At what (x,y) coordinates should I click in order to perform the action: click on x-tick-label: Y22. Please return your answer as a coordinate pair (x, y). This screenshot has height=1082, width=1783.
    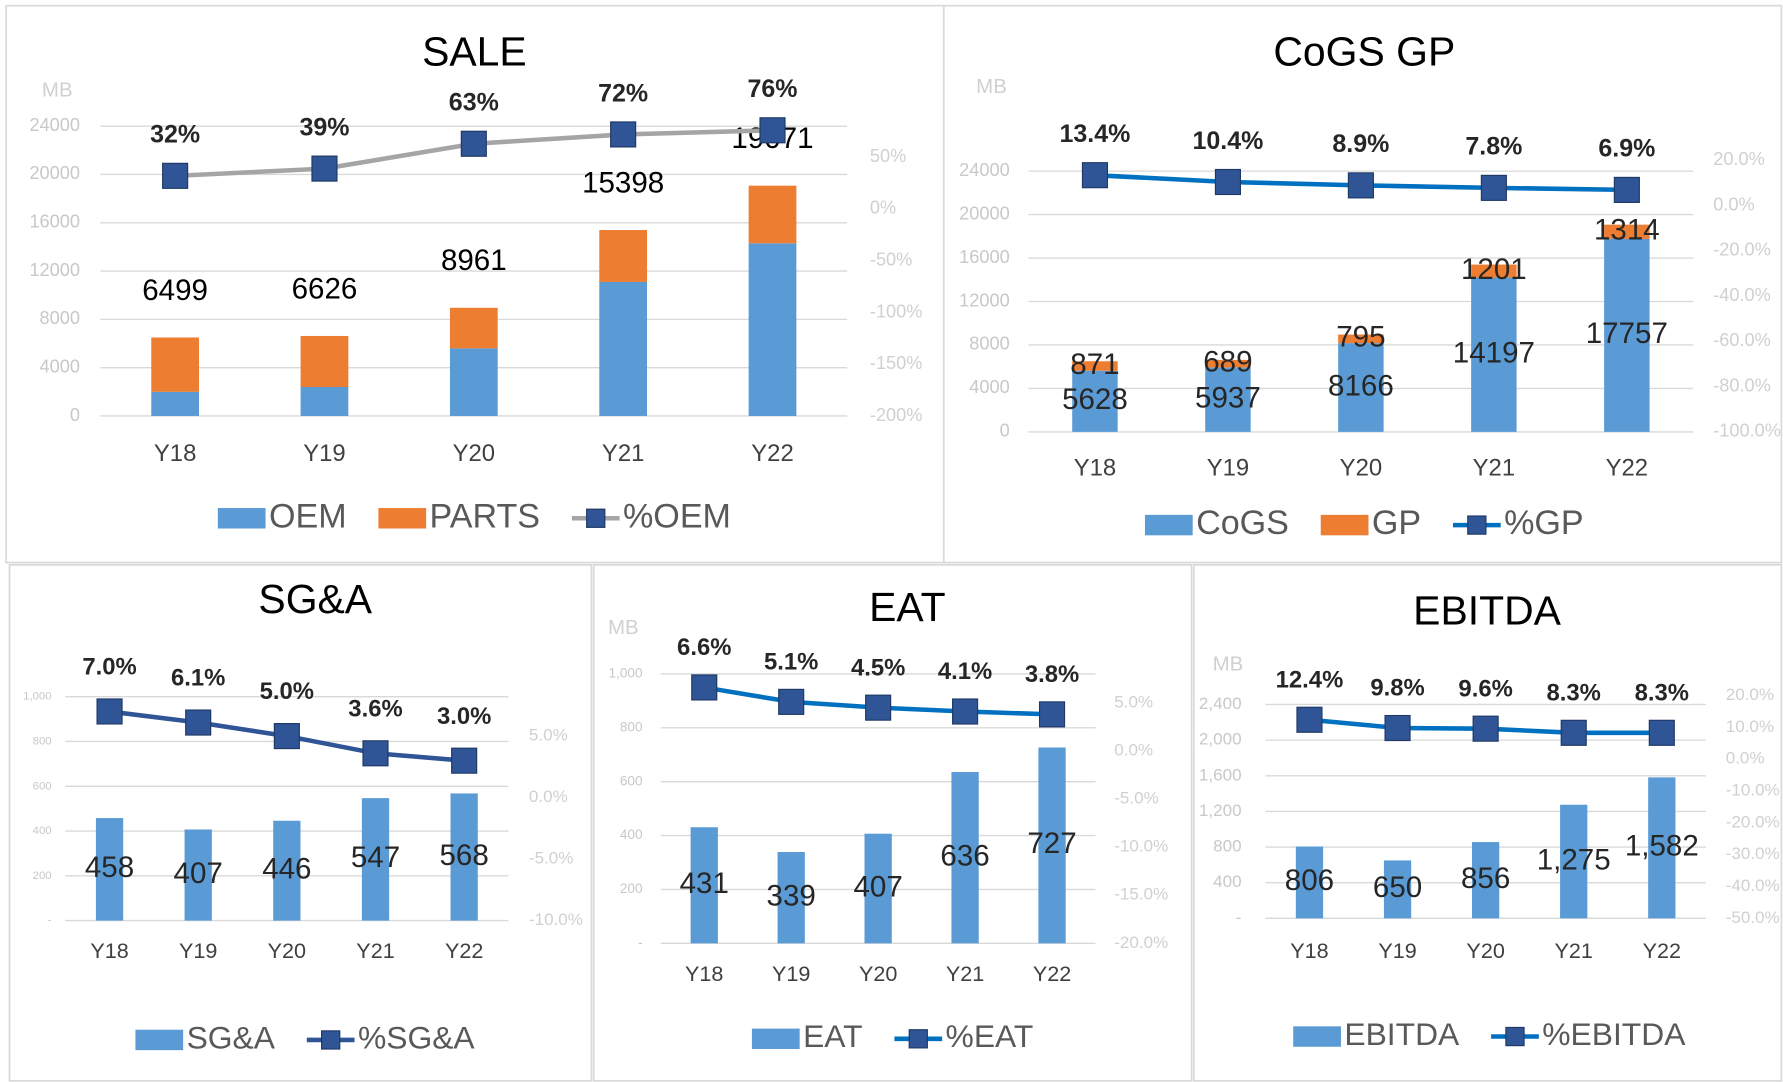
    Looking at the image, I should click on (1662, 950).